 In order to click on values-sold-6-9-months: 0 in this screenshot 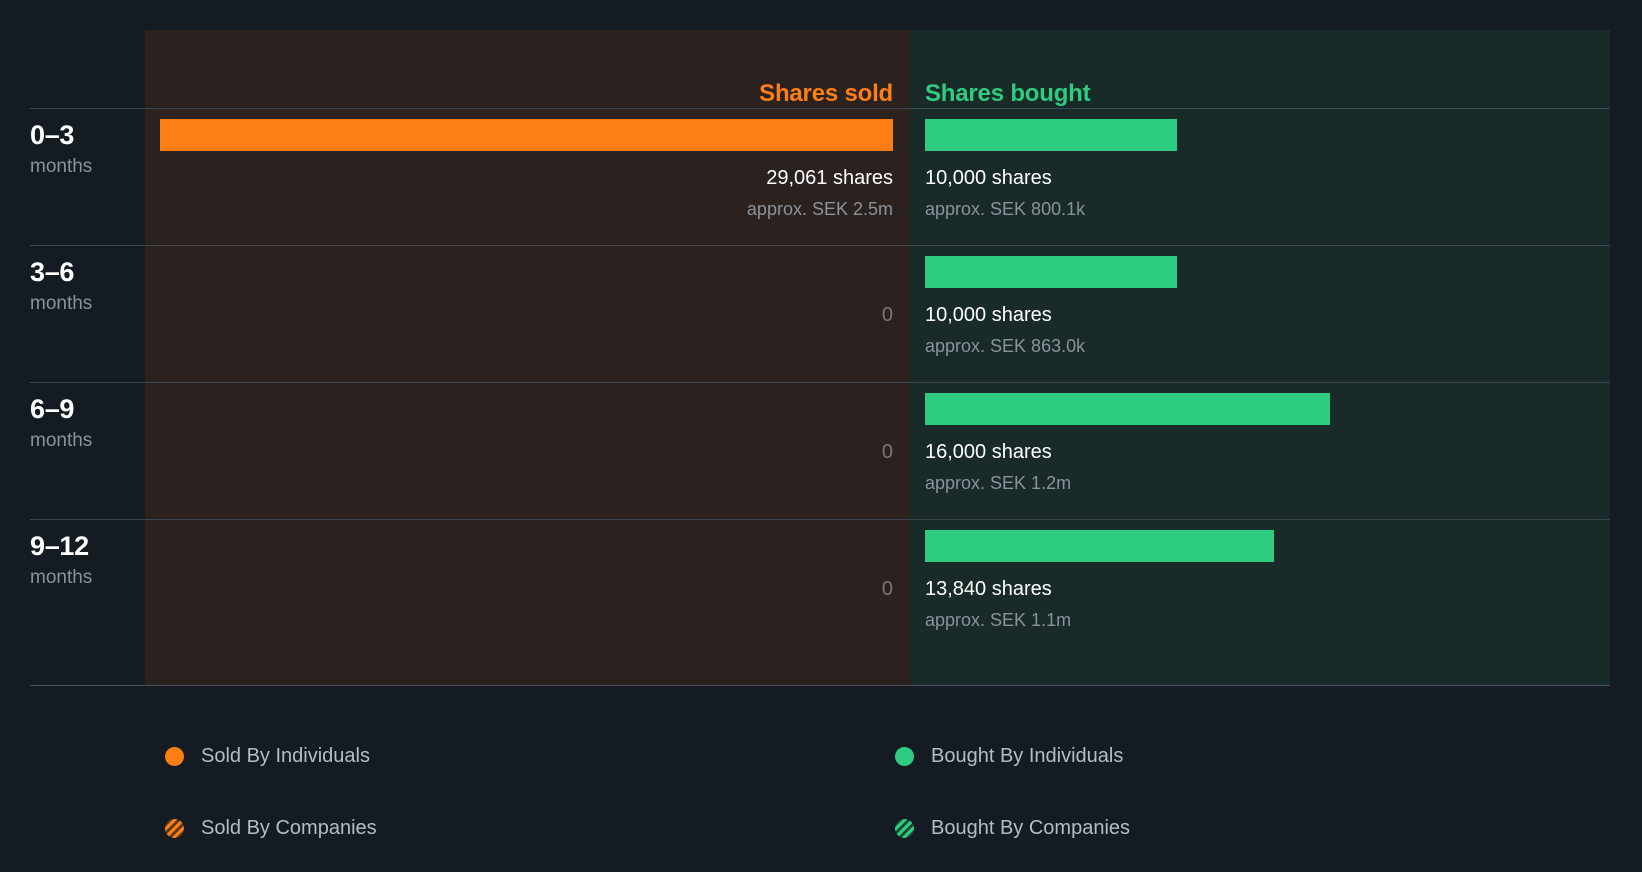, I will do `click(519, 452)`.